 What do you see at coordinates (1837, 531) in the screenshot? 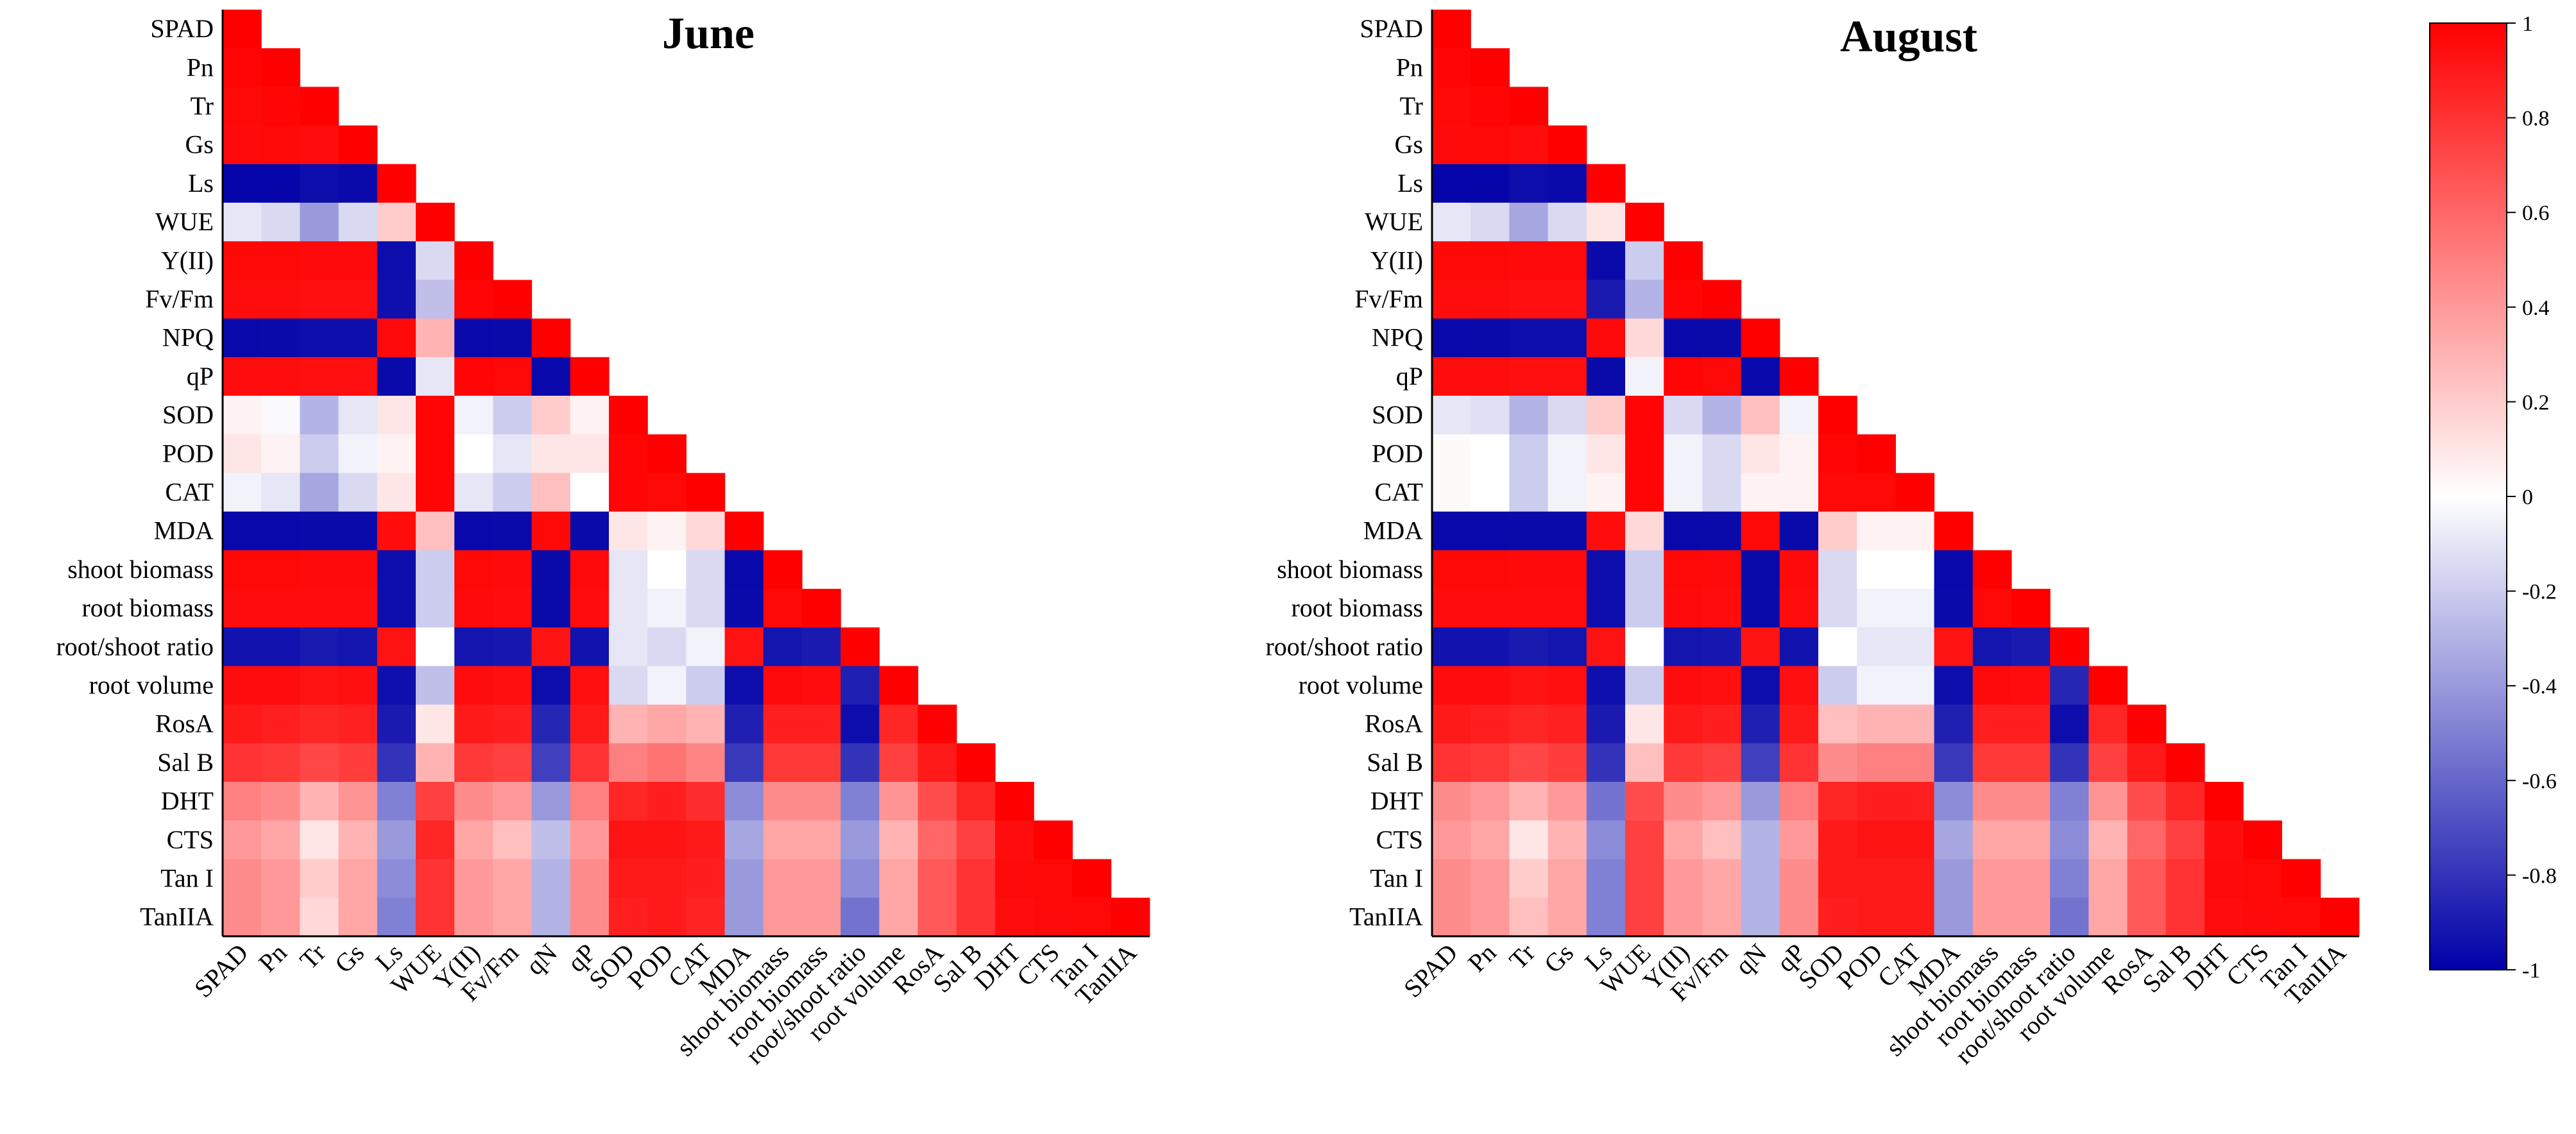
I see `heatmap-cell-august-r13-c10` at bounding box center [1837, 531].